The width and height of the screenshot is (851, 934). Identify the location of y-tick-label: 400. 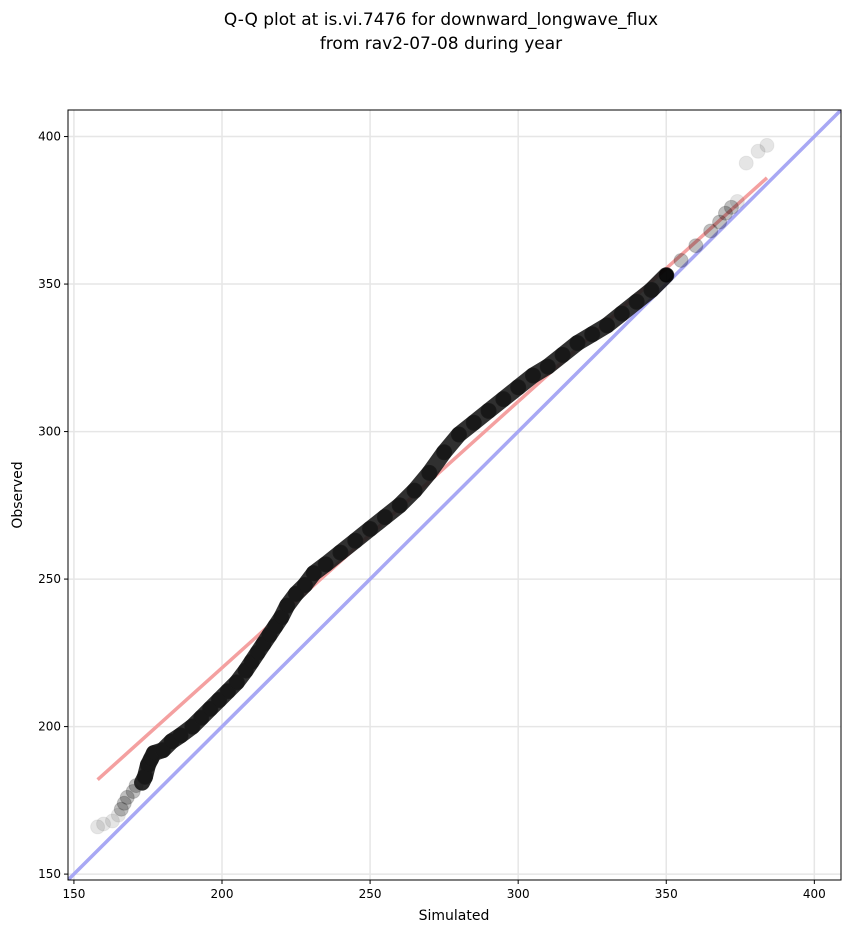
(49, 137).